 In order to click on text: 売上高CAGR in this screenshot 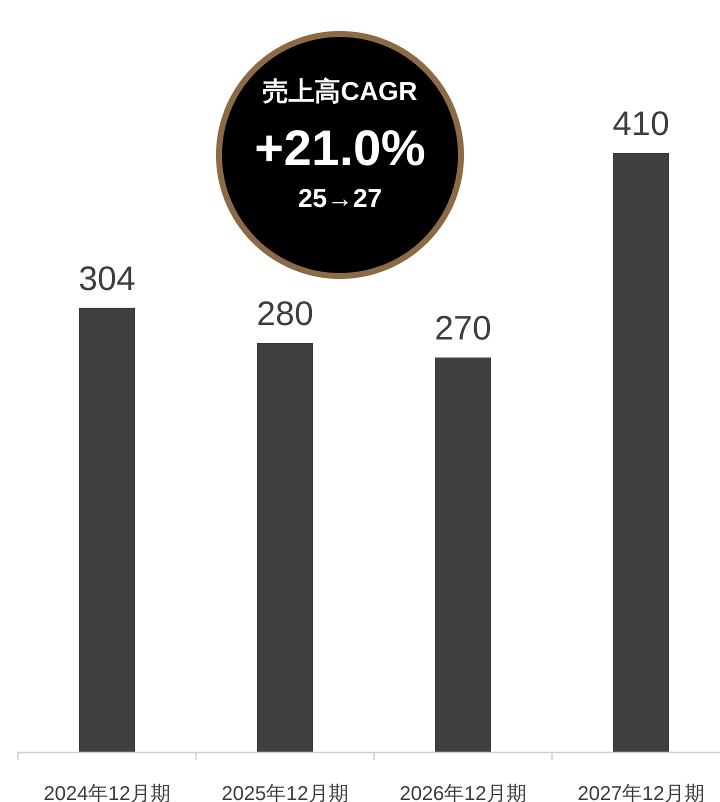, I will do `click(340, 91)`.